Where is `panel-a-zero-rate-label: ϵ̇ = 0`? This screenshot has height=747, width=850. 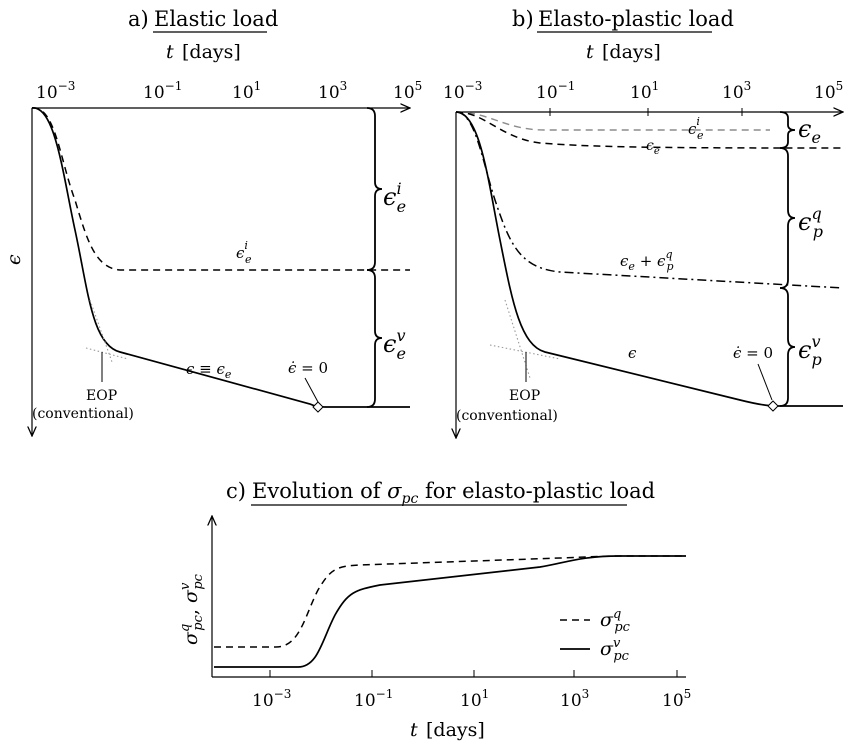 panel-a-zero-rate-label: ϵ̇ = 0 is located at coordinates (308, 368).